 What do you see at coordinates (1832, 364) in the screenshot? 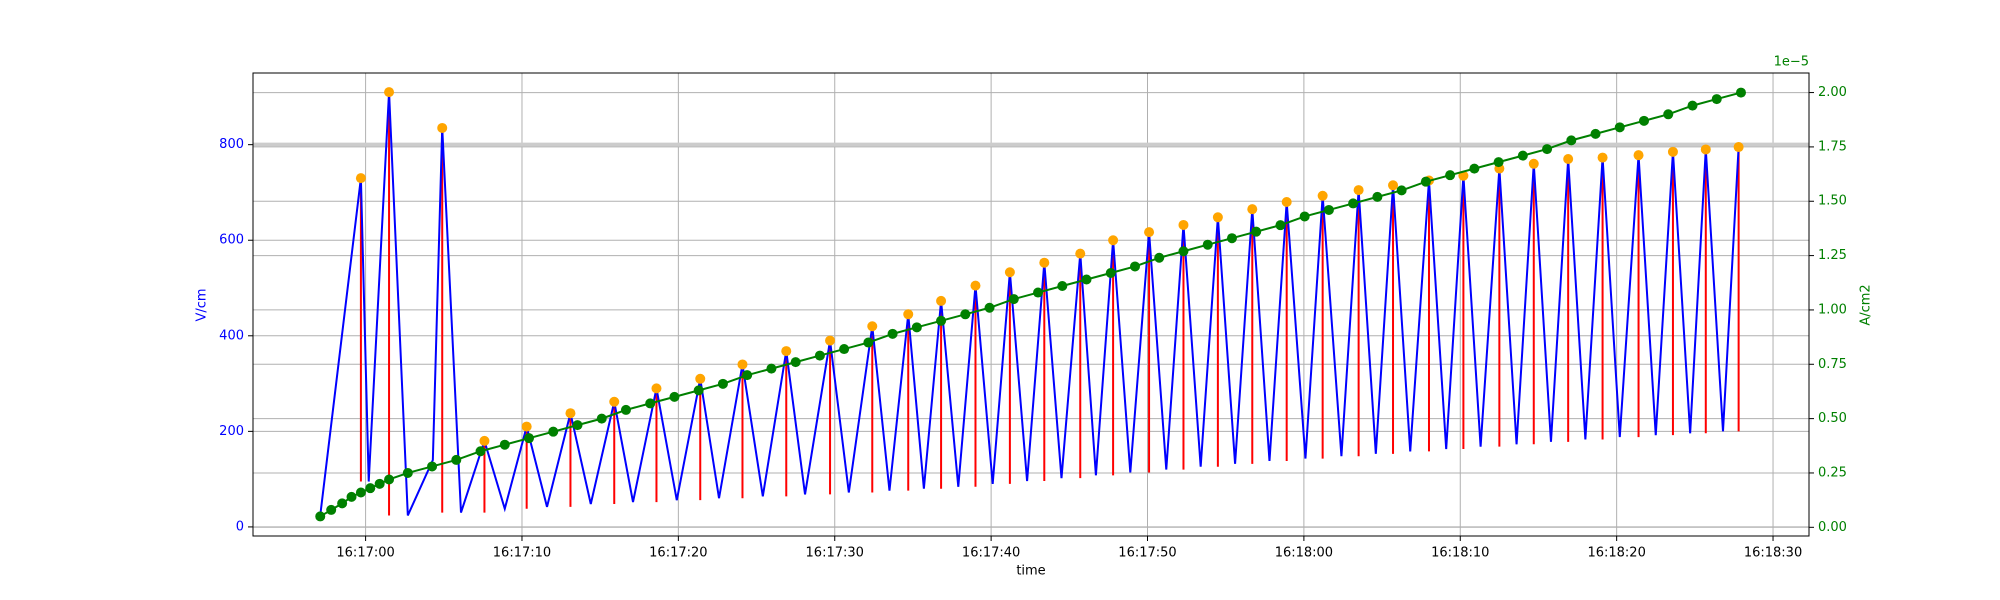
I see `y2-tick-label: 0.75` at bounding box center [1832, 364].